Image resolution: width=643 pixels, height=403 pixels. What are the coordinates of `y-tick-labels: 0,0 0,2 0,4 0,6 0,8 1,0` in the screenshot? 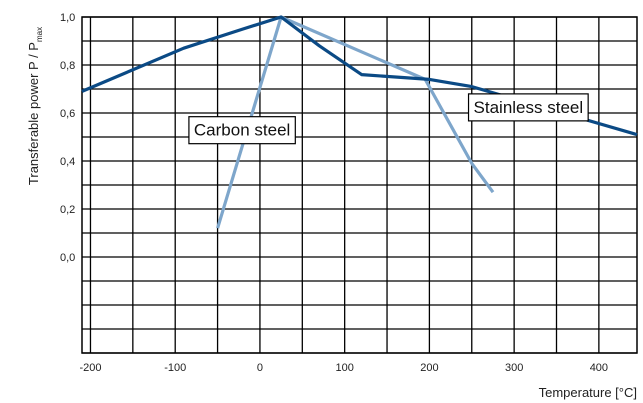 It's located at (67, 138).